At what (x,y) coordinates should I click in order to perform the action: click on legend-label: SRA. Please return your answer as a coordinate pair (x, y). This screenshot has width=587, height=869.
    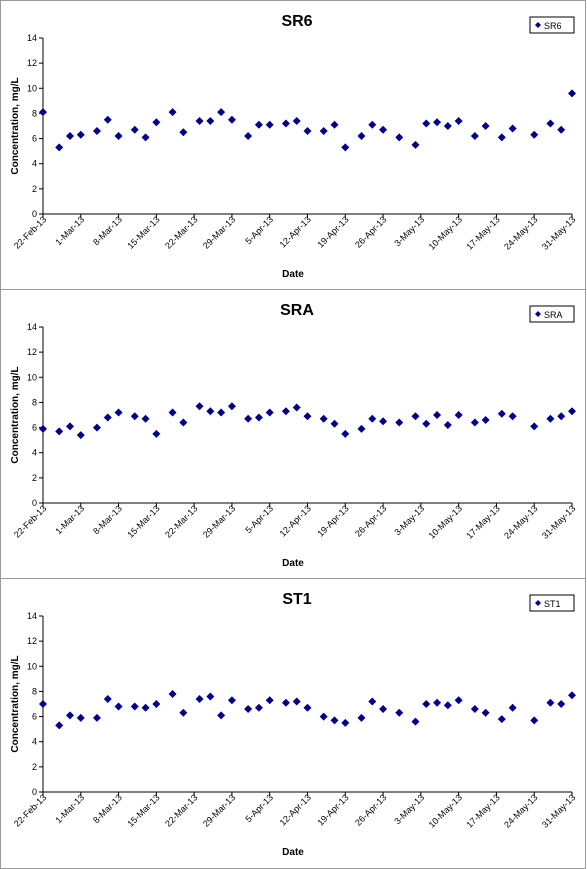
    Looking at the image, I should click on (553, 315).